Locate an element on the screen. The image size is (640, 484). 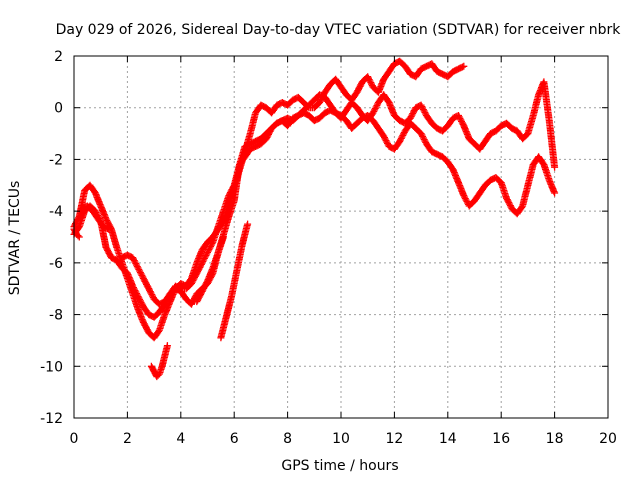
x-tick-label: 2 is located at coordinates (127, 439).